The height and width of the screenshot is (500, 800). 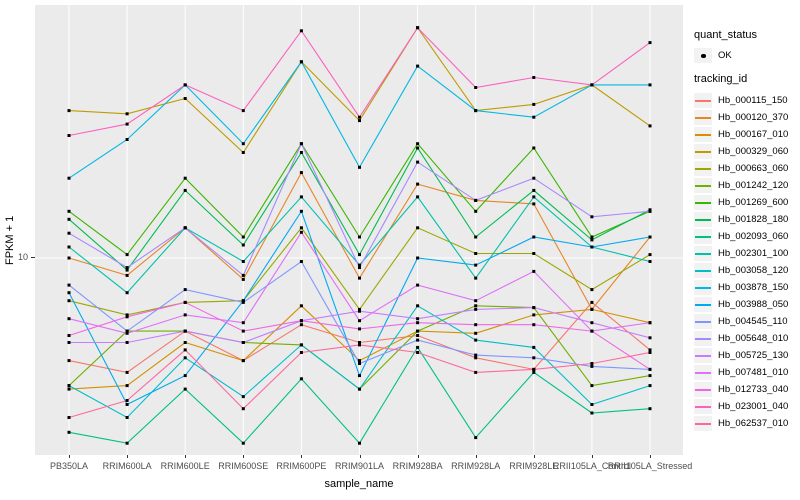 What do you see at coordinates (741, 338) in the screenshot?
I see `legend-item-Hb_005648_010: Hb_005648_010` at bounding box center [741, 338].